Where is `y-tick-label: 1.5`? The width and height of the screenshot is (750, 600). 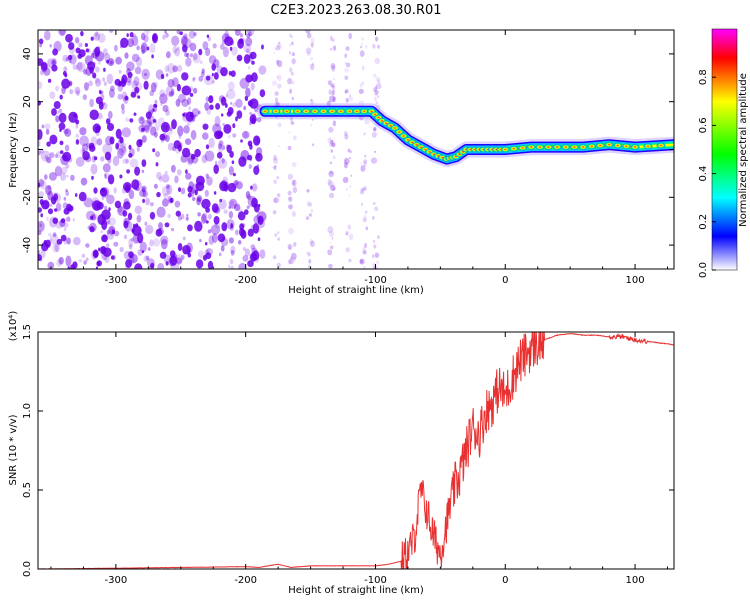 y-tick-label: 1.5 is located at coordinates (27, 332).